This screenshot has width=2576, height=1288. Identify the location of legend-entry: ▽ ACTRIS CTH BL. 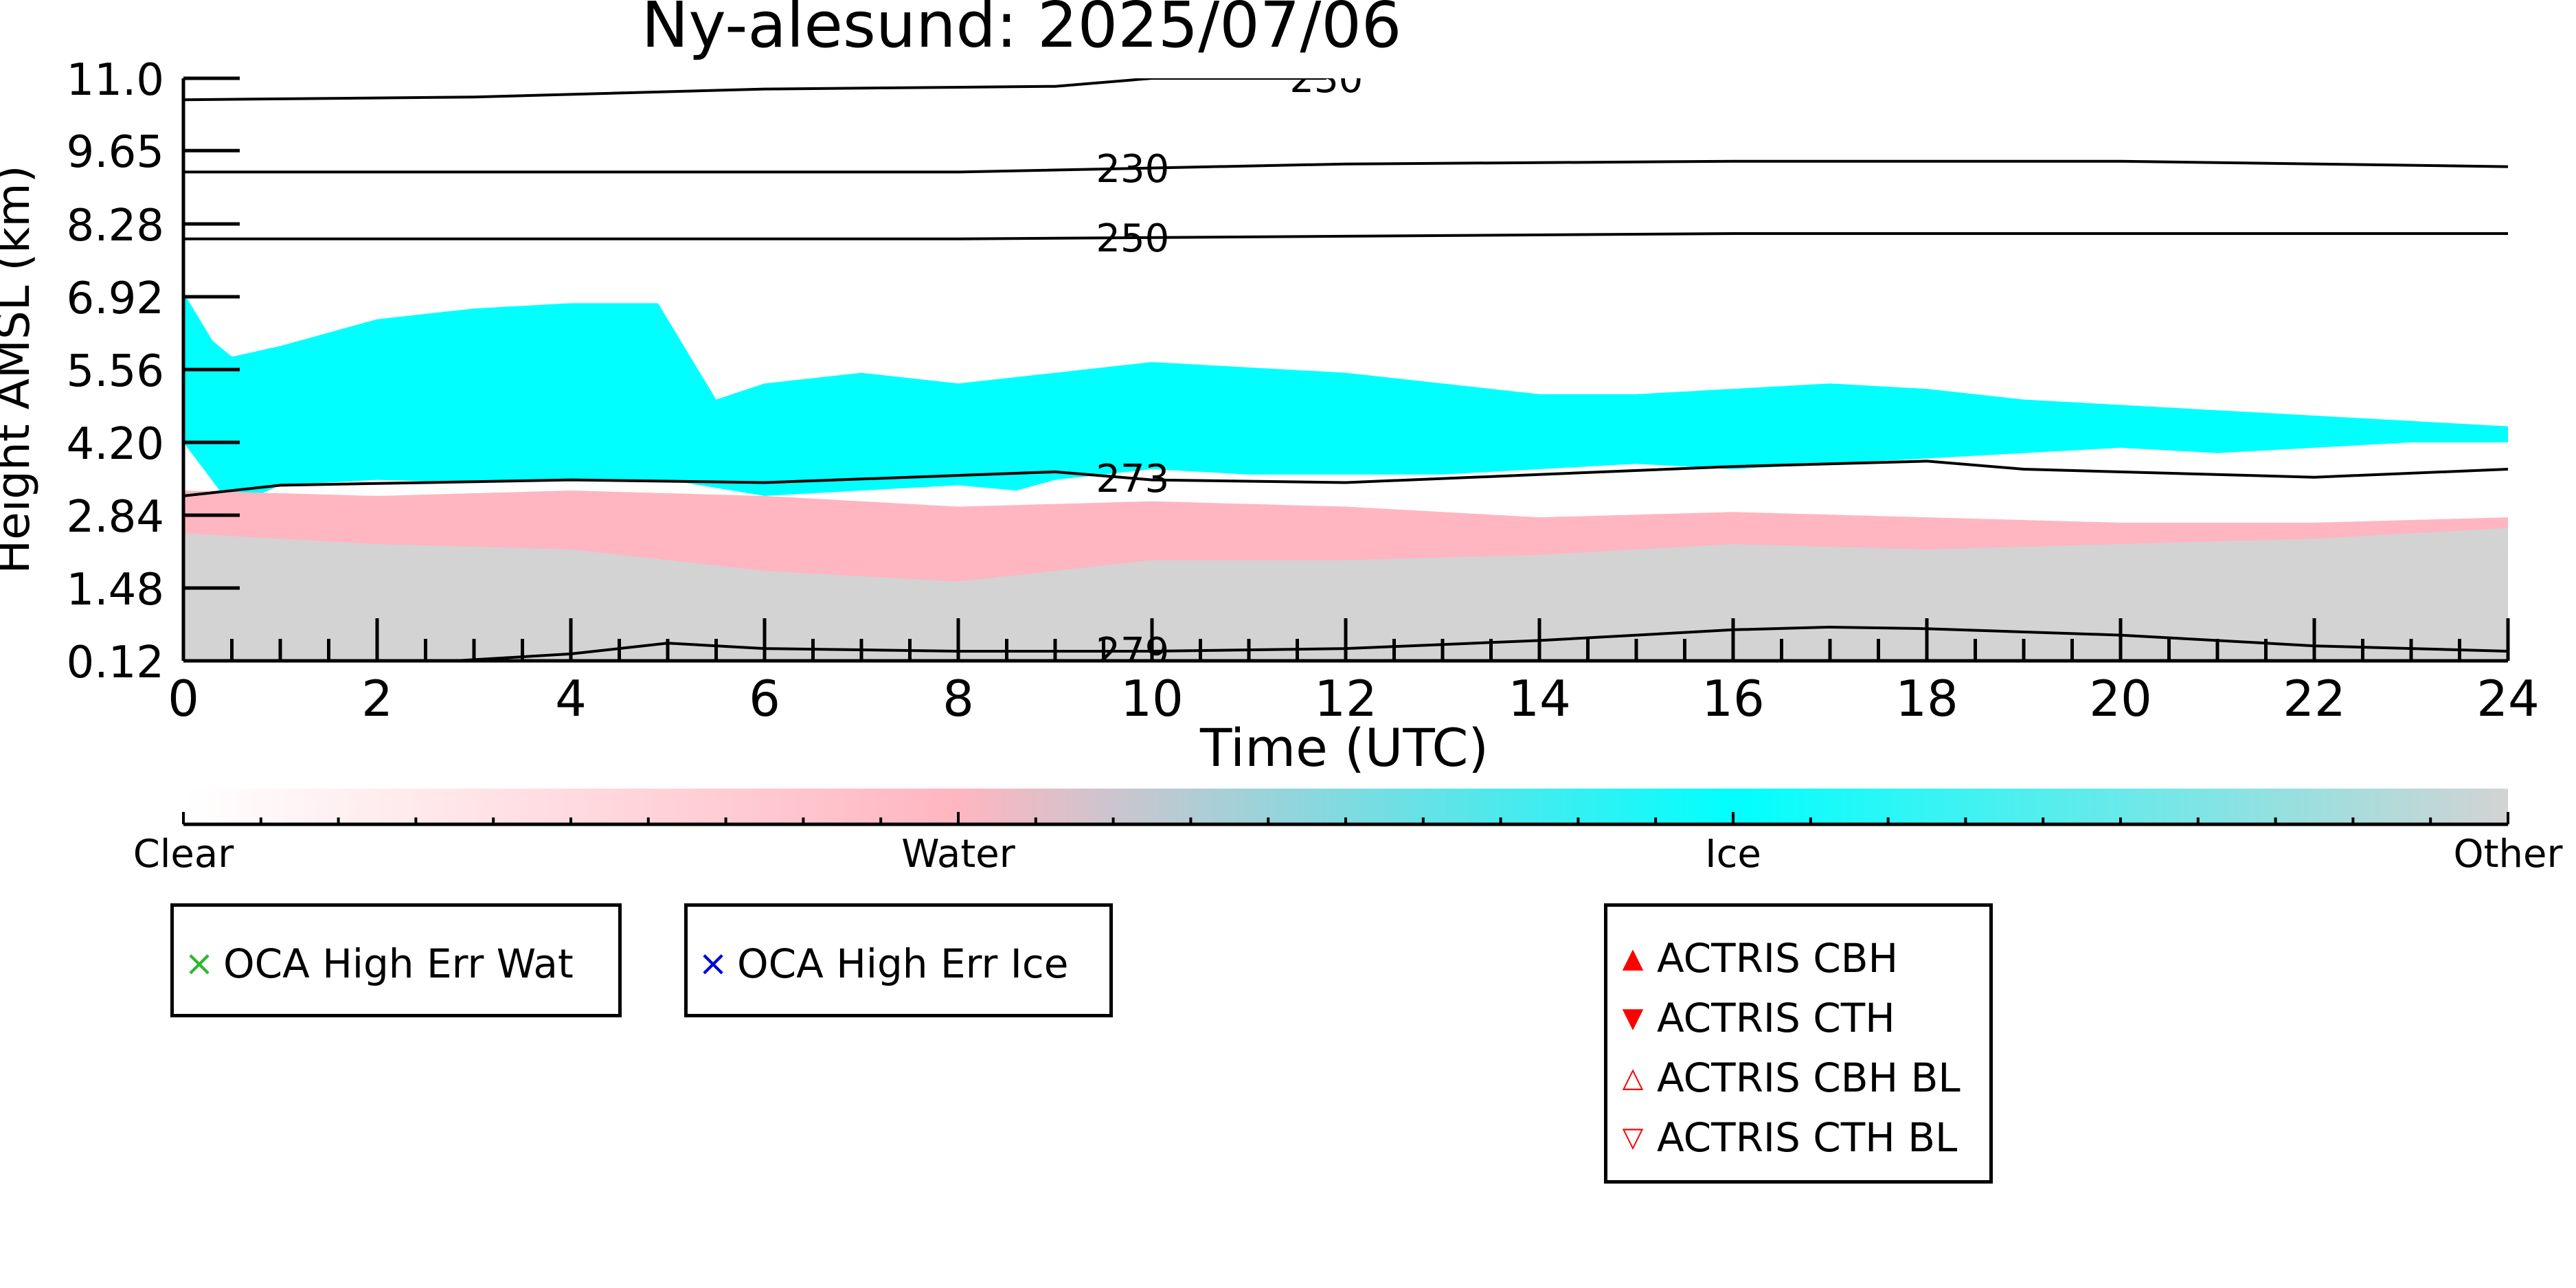
(1782, 1138).